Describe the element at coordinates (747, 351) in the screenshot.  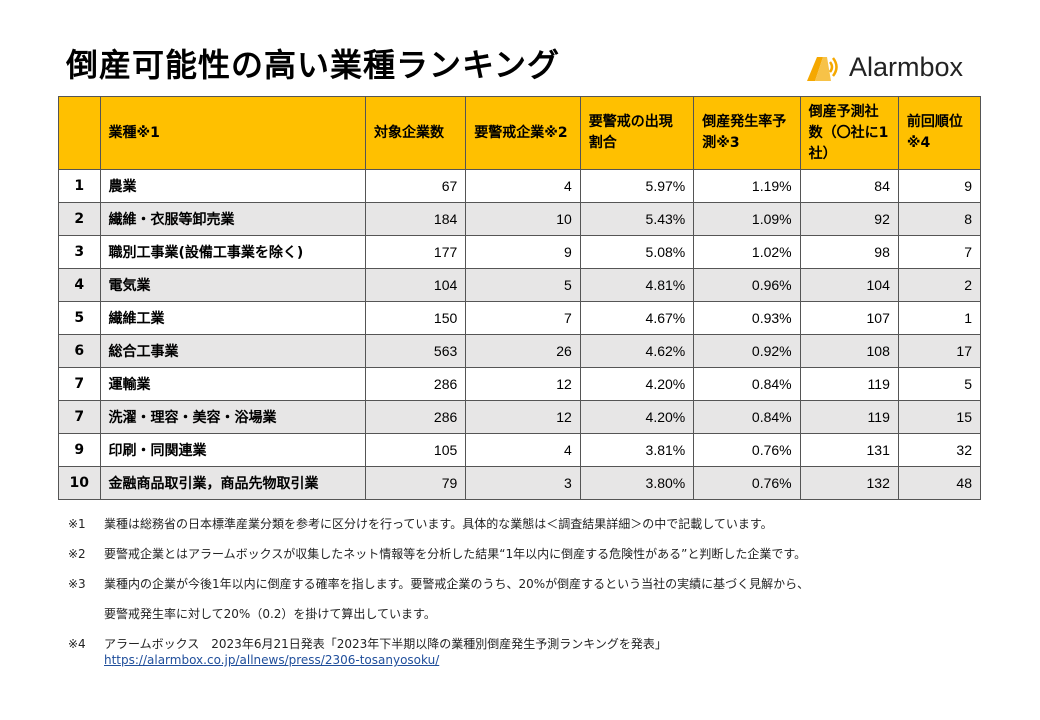
I see `bankruptcy-rate-cell: 0.92%` at that location.